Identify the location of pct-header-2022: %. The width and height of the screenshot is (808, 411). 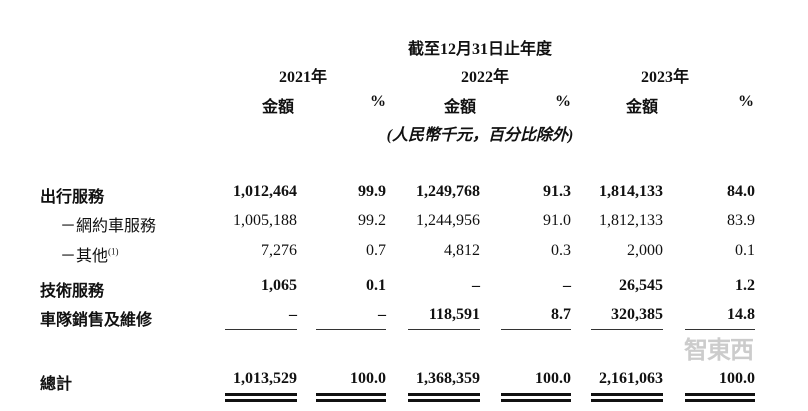
(563, 101).